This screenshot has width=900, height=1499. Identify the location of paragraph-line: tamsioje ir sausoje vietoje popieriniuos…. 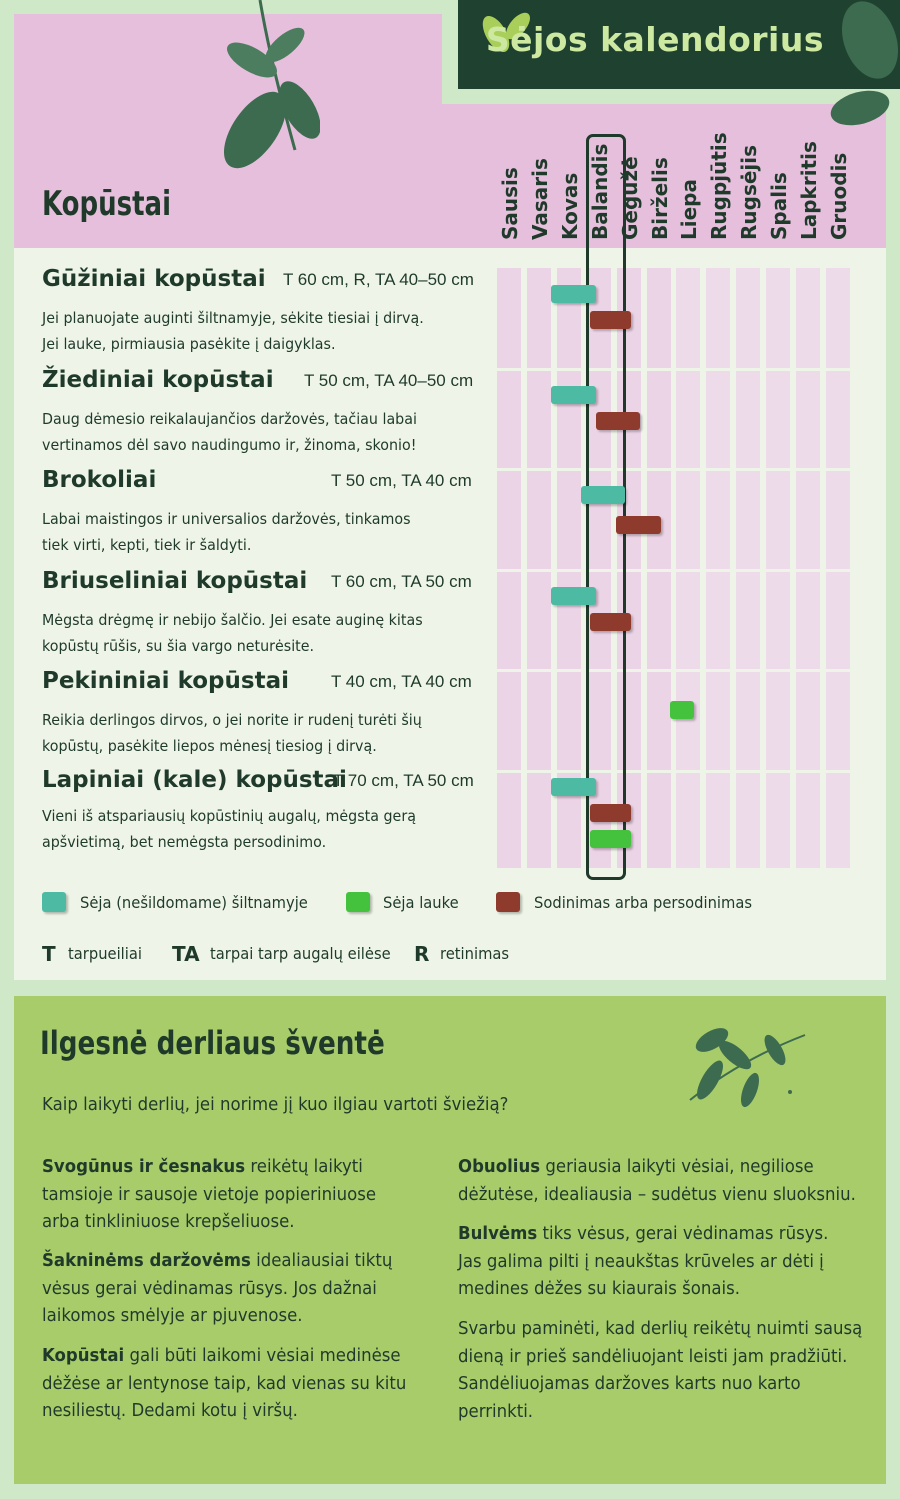
(230, 1195).